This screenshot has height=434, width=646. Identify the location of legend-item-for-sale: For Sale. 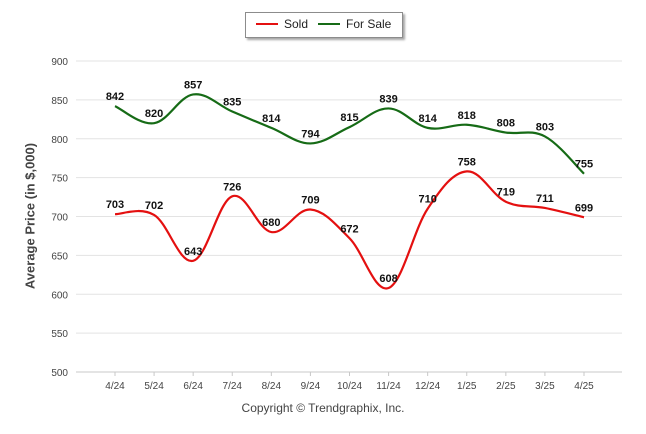
(354, 24).